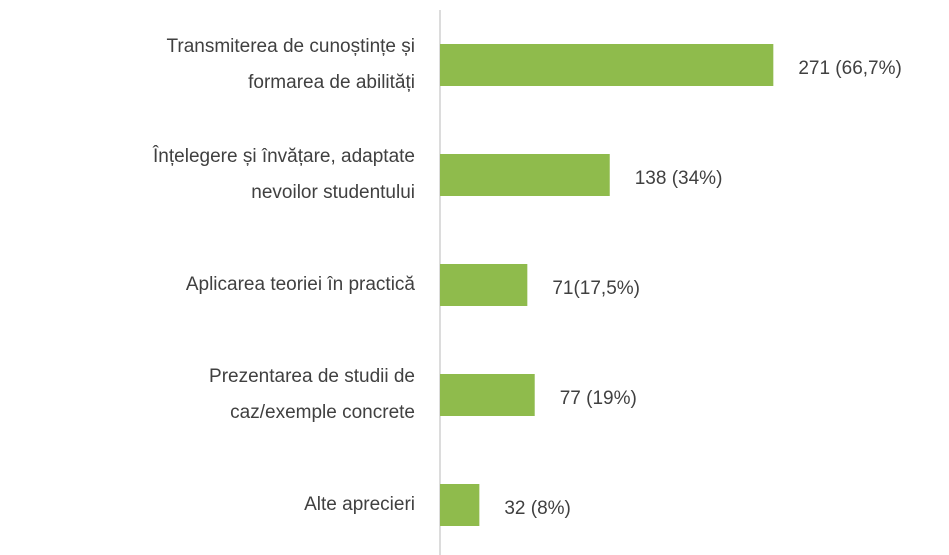 The image size is (949, 555). I want to click on category-label: Alte aprecieri, so click(359, 504).